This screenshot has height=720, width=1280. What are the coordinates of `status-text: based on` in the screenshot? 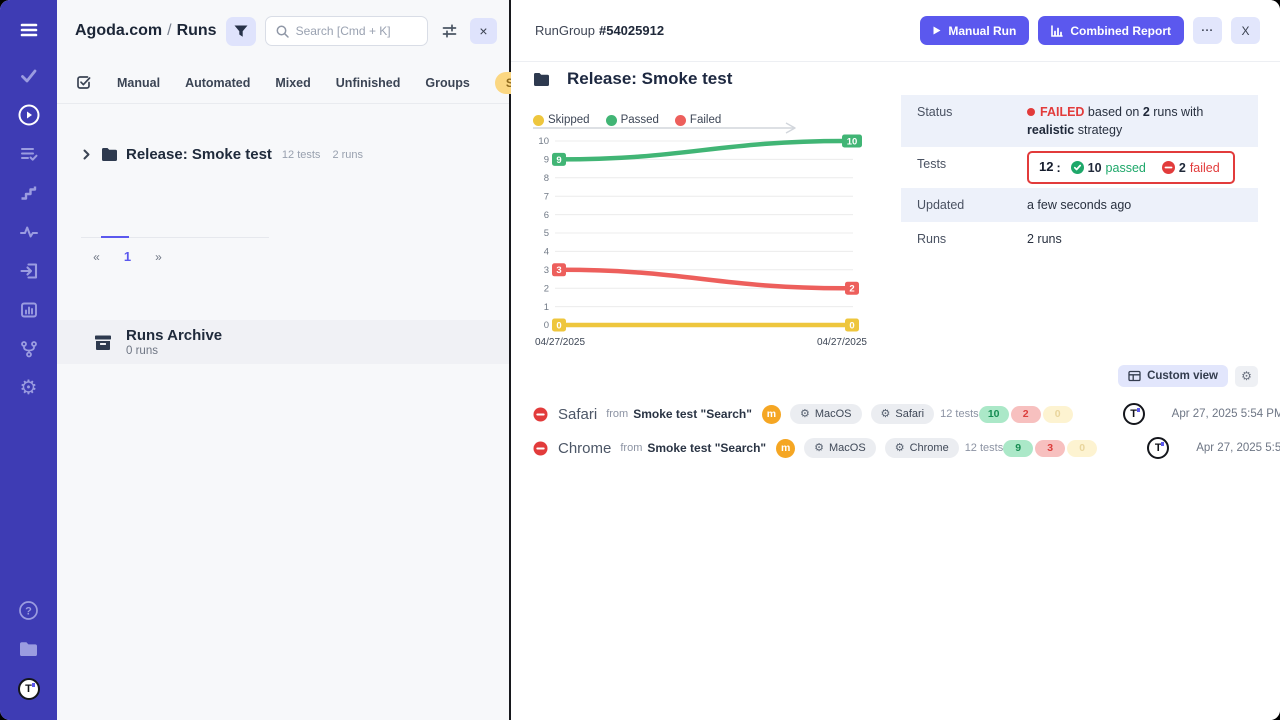 It's located at (1113, 112).